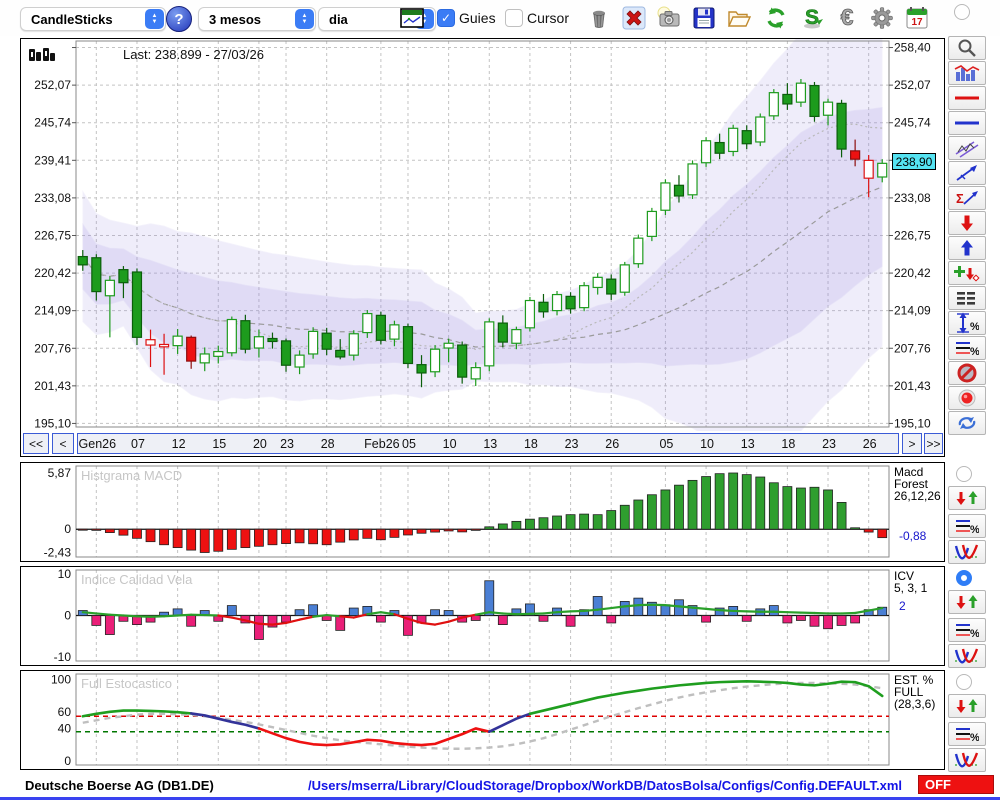 The height and width of the screenshot is (800, 1000). I want to click on trash-icon, so click(599, 18).